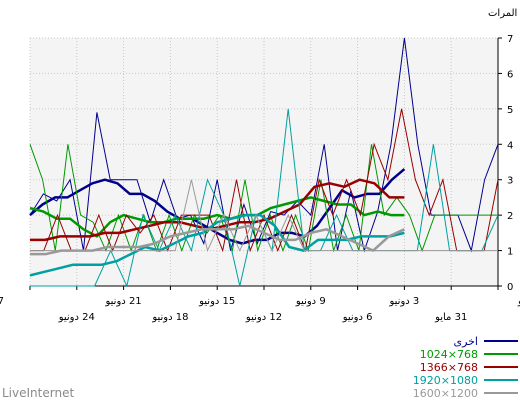 The height and width of the screenshot is (405, 520). What do you see at coordinates (510, 110) in the screenshot?
I see `y-tick-label: 5` at bounding box center [510, 110].